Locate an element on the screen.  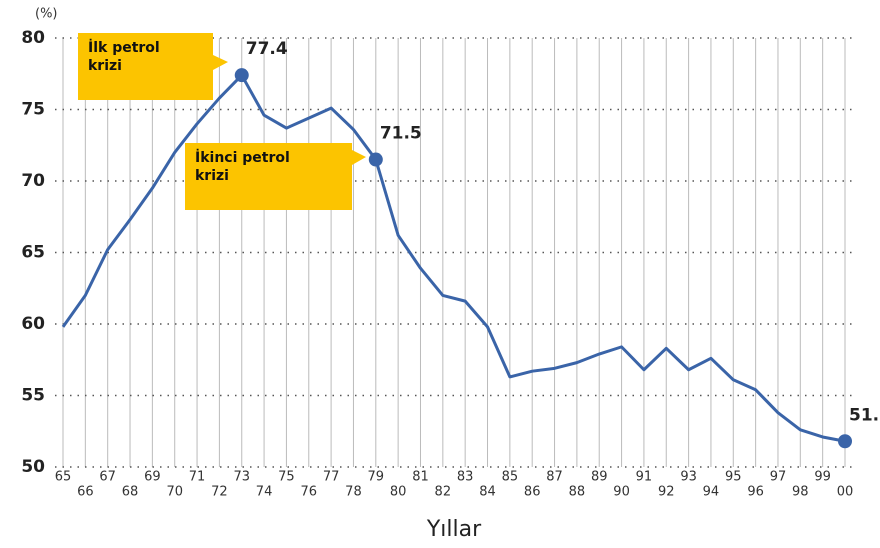
y-tick-label: 50 is located at coordinates (33, 467).